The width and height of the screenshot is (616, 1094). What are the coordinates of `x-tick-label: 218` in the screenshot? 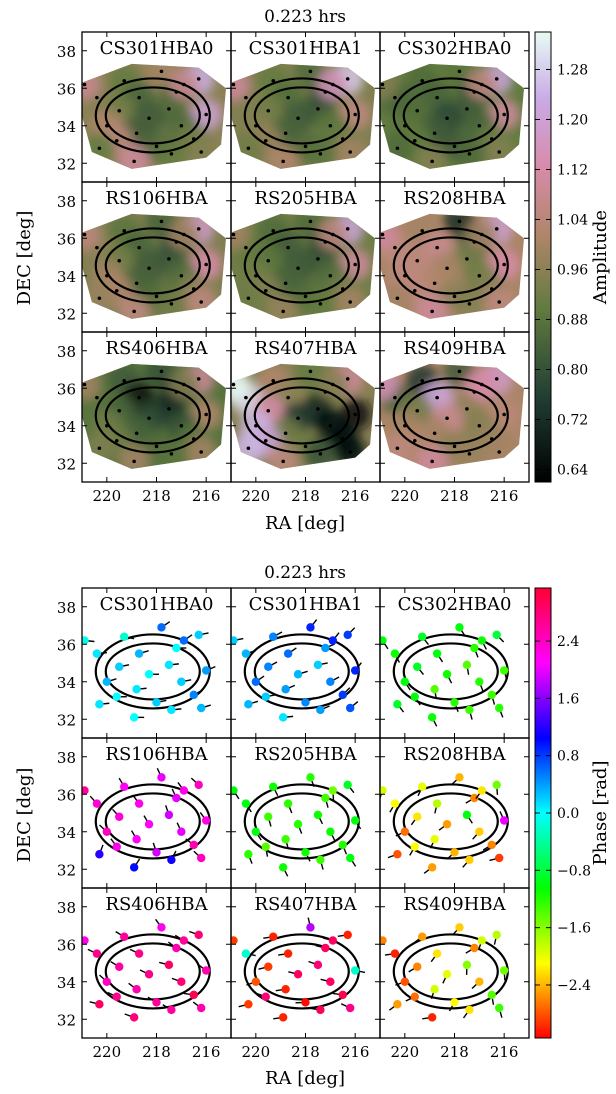 It's located at (156, 496).